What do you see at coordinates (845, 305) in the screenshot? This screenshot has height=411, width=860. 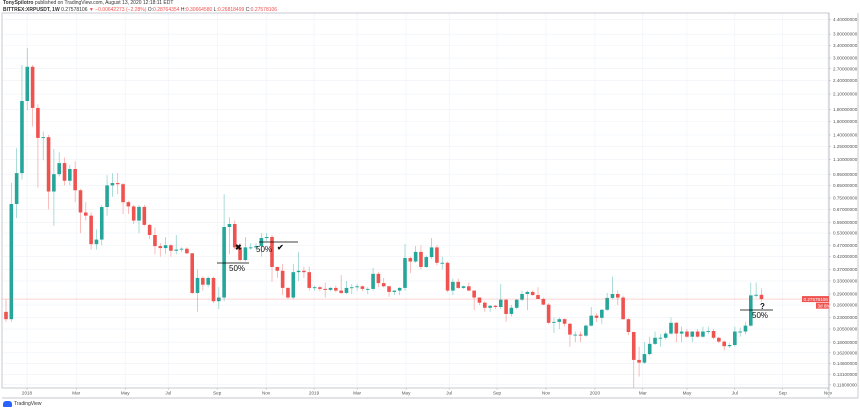 I see `y-tick-label: 0.26000000` at bounding box center [845, 305].